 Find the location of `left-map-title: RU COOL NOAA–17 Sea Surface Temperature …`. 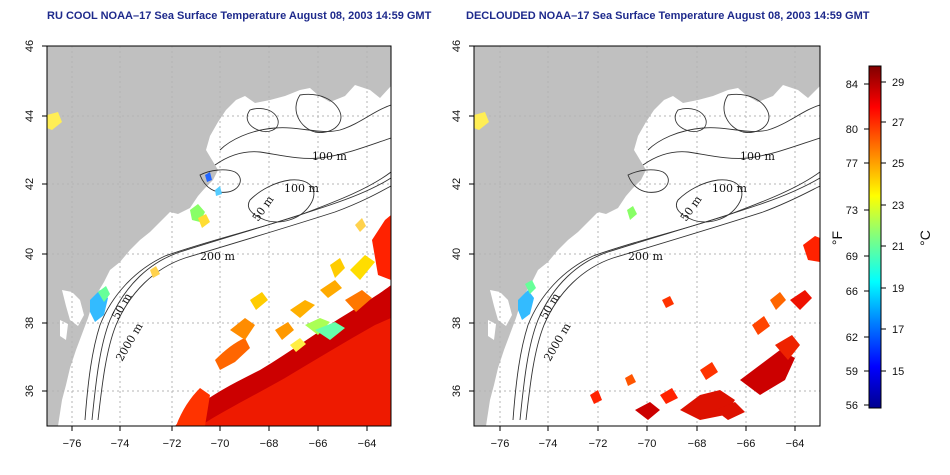

left-map-title: RU COOL NOAA–17 Sea Surface Temperature … is located at coordinates (239, 16).